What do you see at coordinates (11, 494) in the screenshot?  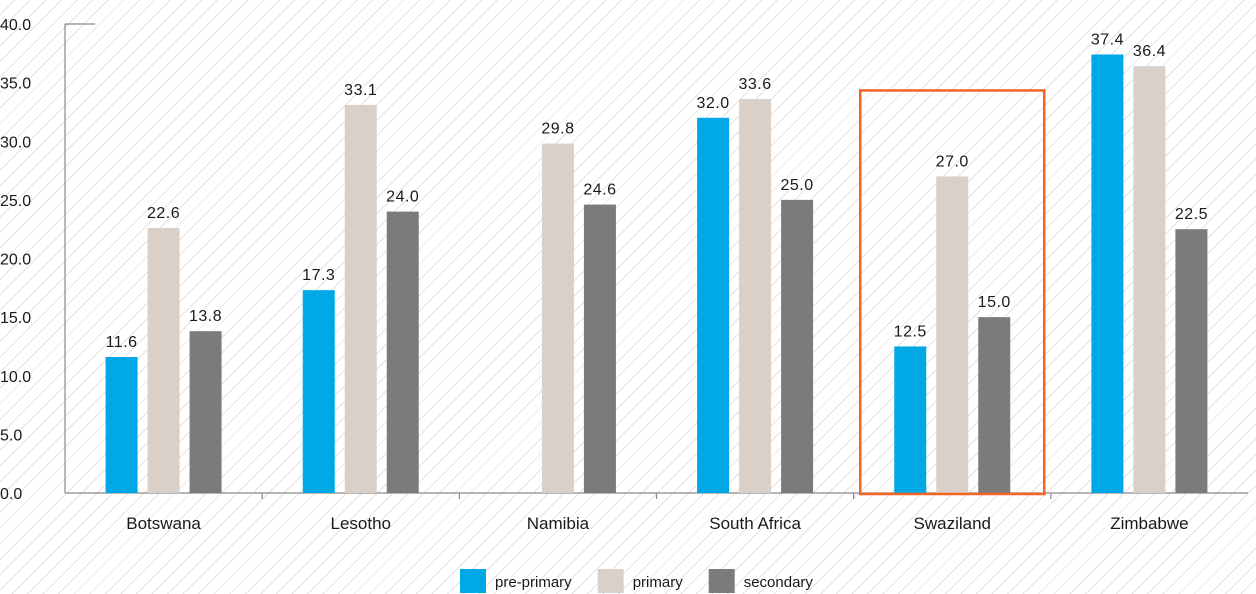 I see `y-tick-label: 0.0` at bounding box center [11, 494].